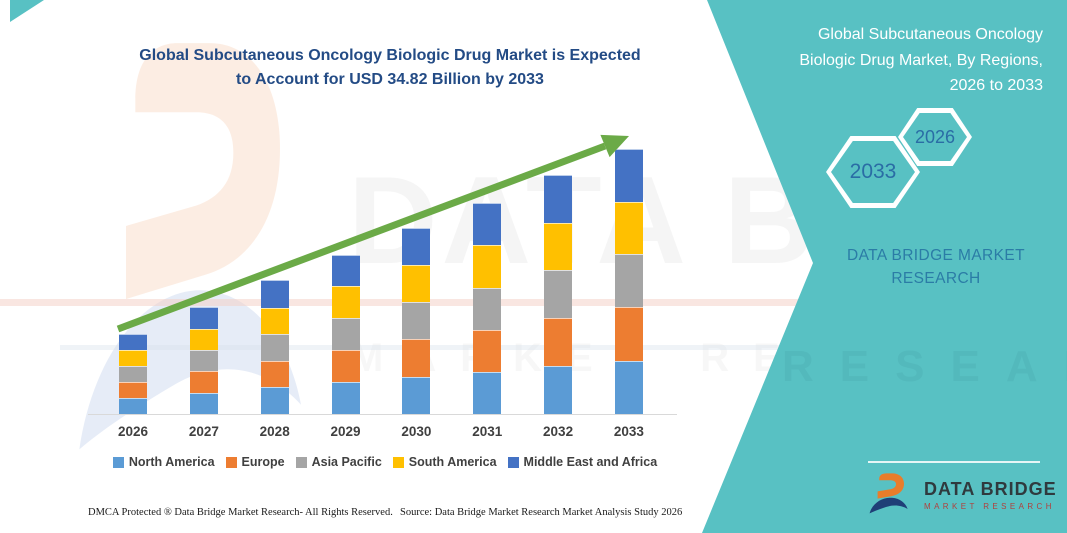 This screenshot has height=533, width=1067. Describe the element at coordinates (274, 347) in the screenshot. I see `bar-2028-segment-asia-pacific` at that location.